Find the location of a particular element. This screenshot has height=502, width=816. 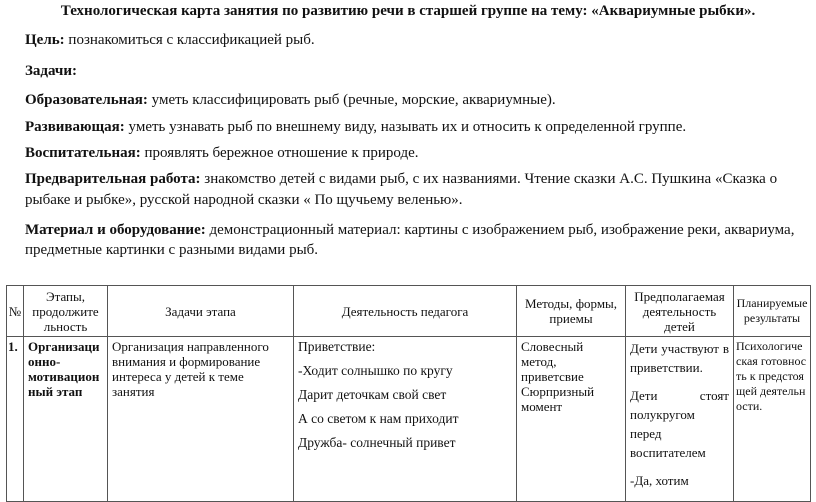

children-line: Дети участвуют в приветствии. is located at coordinates (679, 358).